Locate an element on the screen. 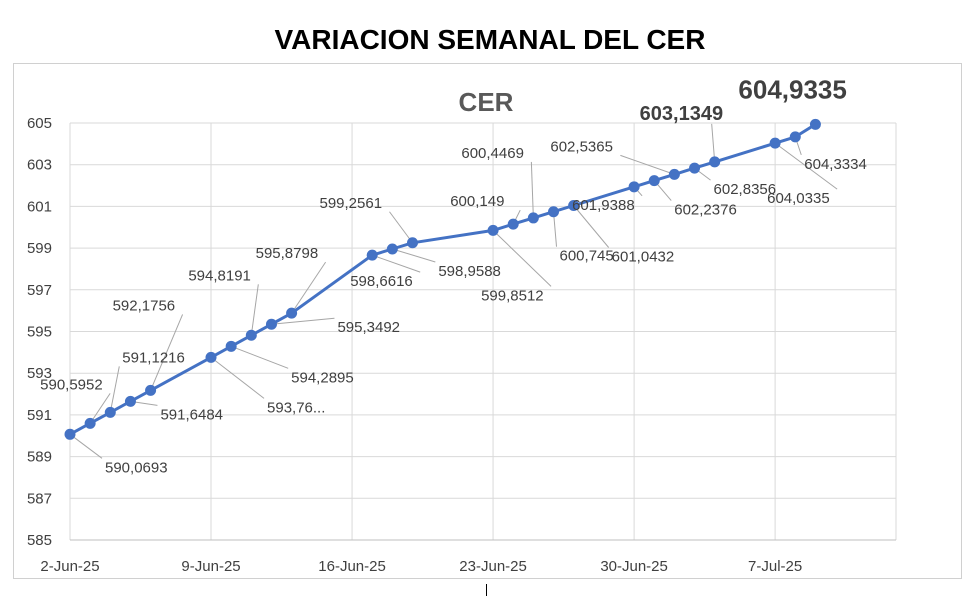 The height and width of the screenshot is (597, 980). data-label: 592,1756 is located at coordinates (144, 305).